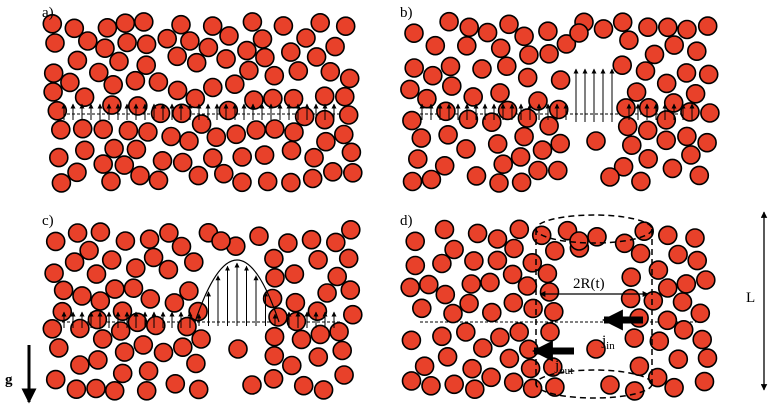 This screenshot has width=782, height=414. Describe the element at coordinates (48, 13) in the screenshot. I see `panel-label-a: a)` at that location.